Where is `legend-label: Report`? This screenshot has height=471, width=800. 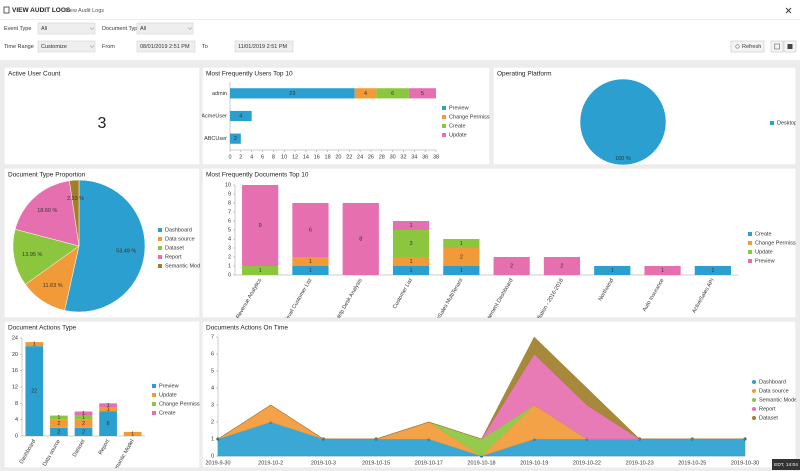
legend-label: Report is located at coordinates (767, 409).